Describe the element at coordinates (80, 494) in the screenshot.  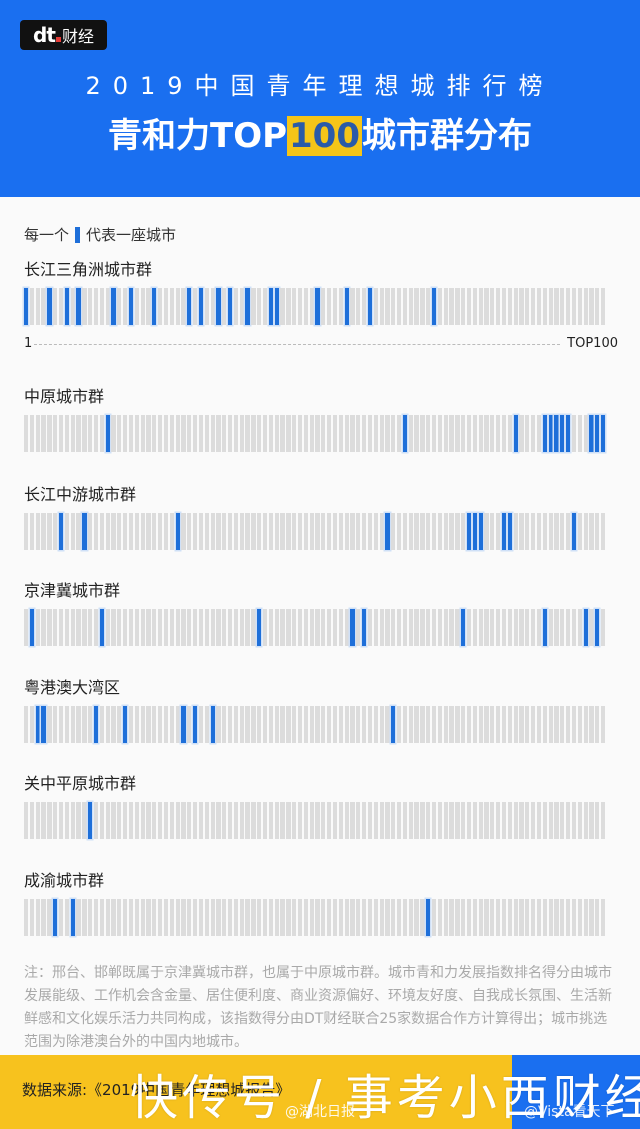
I see `cluster-name: 长江中游城市群` at that location.